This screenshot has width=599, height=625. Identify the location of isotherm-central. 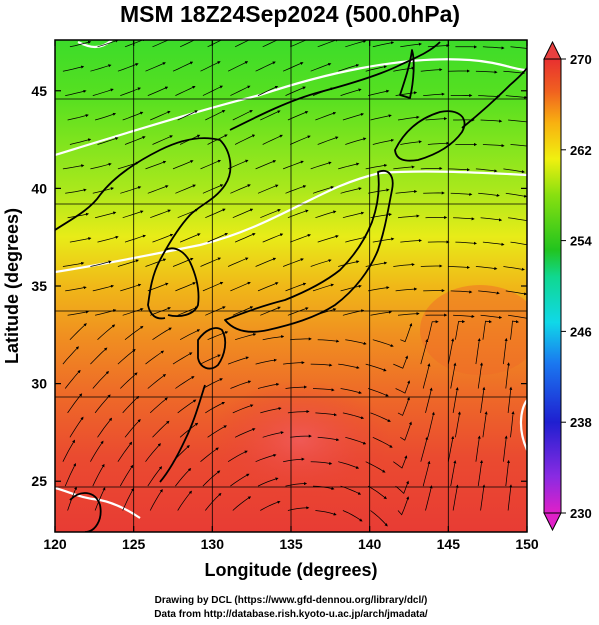
(291, 222).